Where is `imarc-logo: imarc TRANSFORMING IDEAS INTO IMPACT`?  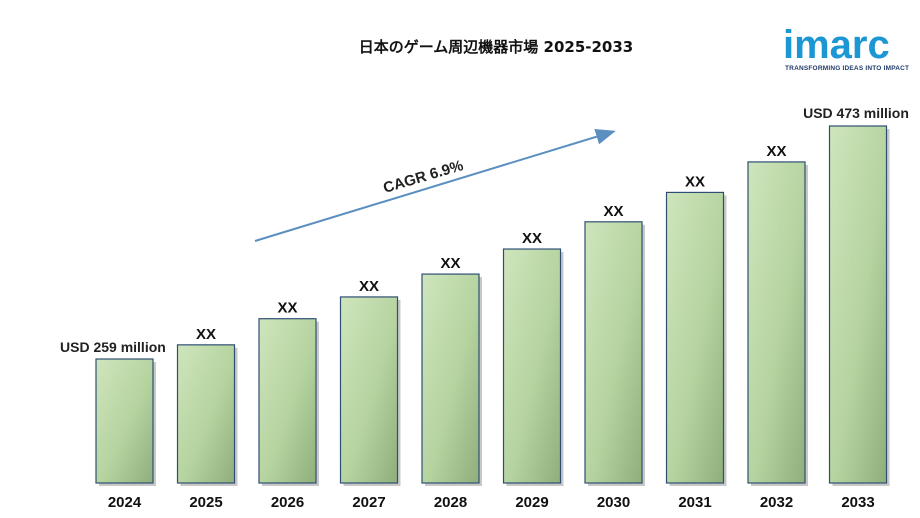 imarc-logo: imarc TRANSFORMING IDEAS INTO IMPACT is located at coordinates (846, 47).